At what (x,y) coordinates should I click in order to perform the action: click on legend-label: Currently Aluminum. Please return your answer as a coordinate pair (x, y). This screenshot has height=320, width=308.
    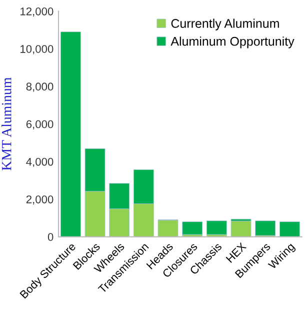
    Looking at the image, I should click on (225, 24).